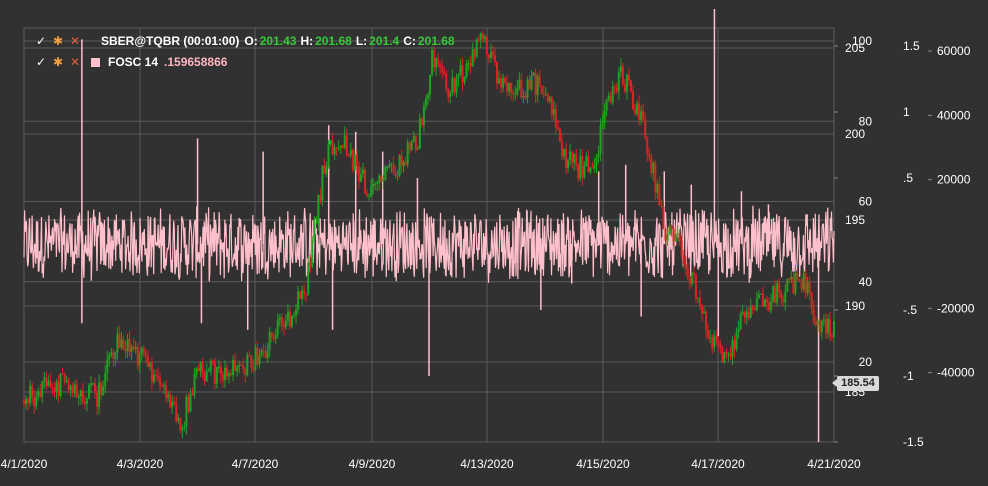 Image resolution: width=988 pixels, height=486 pixels. I want to click on legend-close-value: 201.68, so click(436, 41).